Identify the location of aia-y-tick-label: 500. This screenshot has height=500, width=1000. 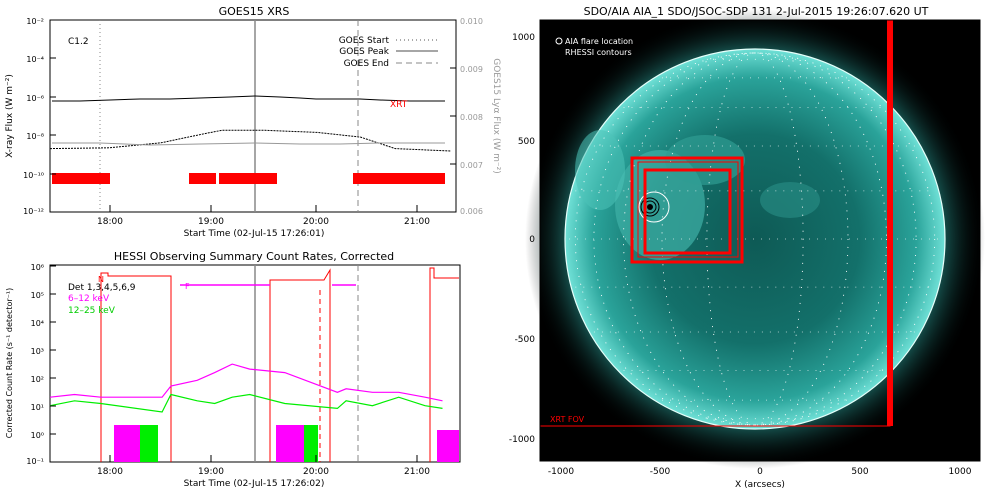
(526, 142).